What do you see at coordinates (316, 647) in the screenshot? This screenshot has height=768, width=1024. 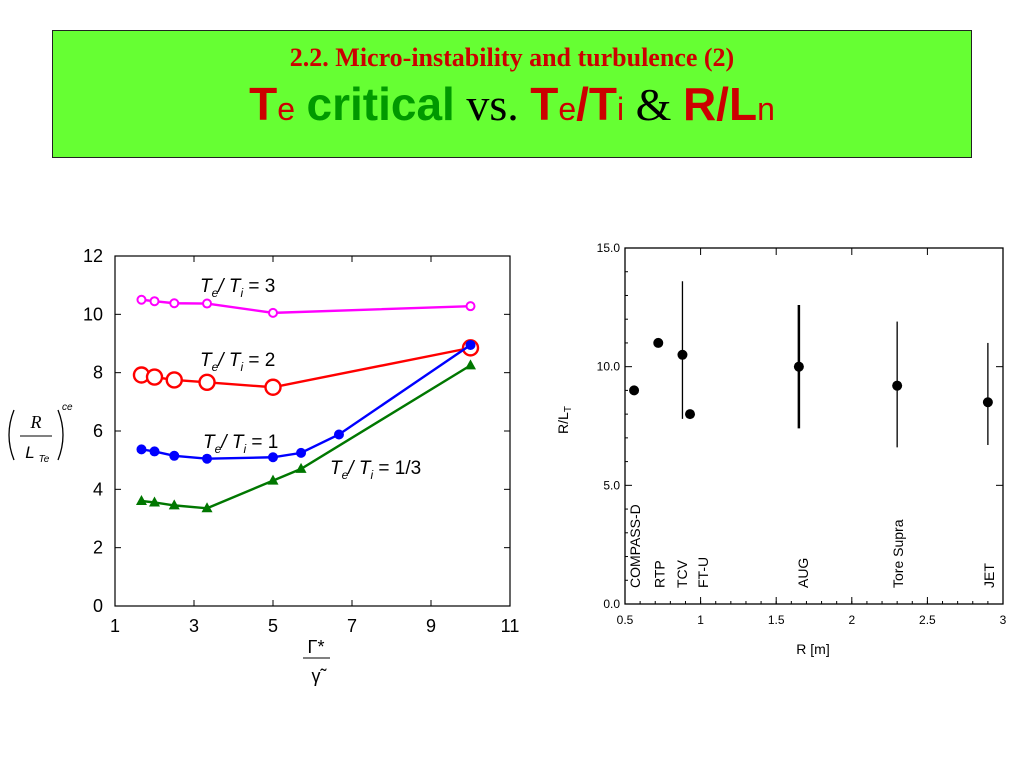 I see `x-label-num: Γ*` at bounding box center [316, 647].